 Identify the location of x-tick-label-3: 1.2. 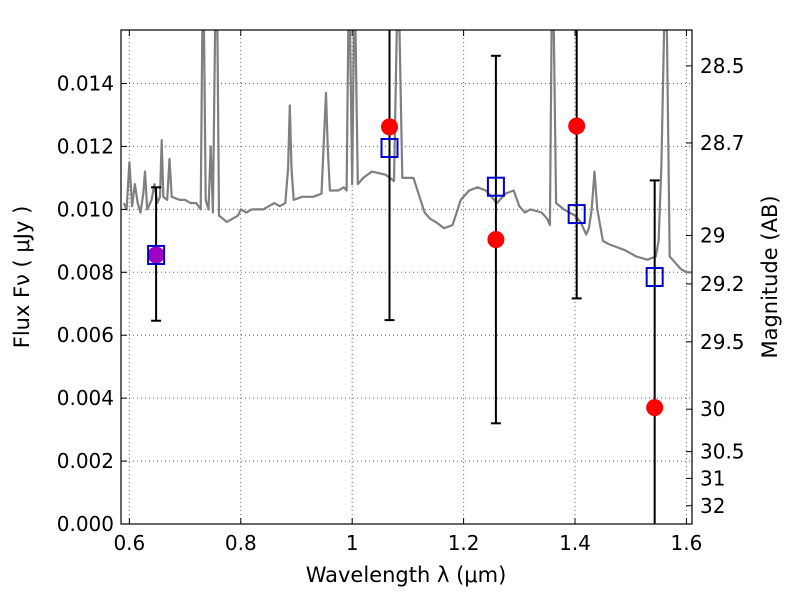
(464, 543).